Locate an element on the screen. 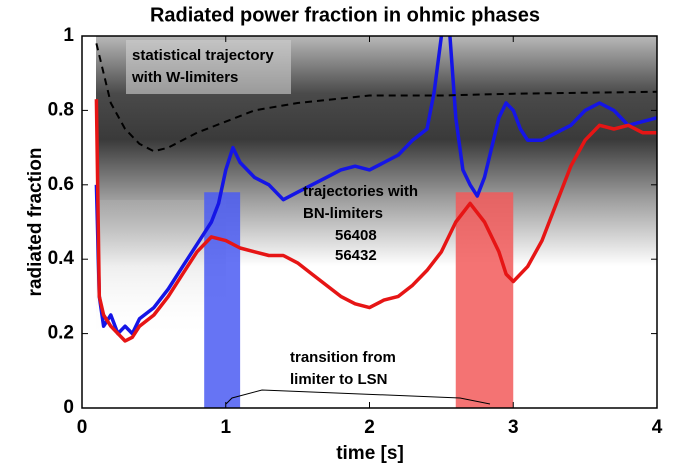 The height and width of the screenshot is (470, 678). annotation: with W-limiters is located at coordinates (184, 77).